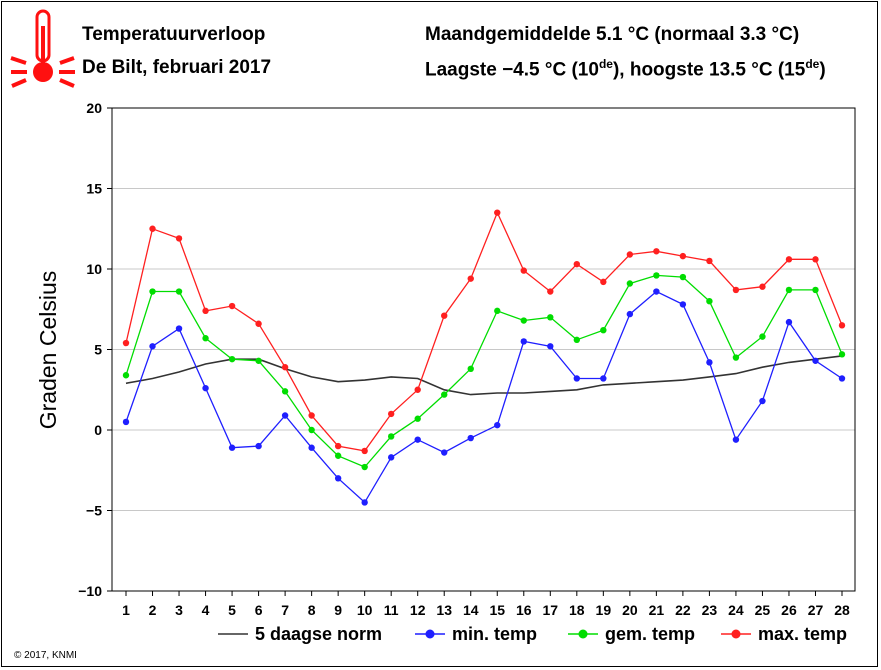  I want to click on thermometer-icon, so click(42, 48).